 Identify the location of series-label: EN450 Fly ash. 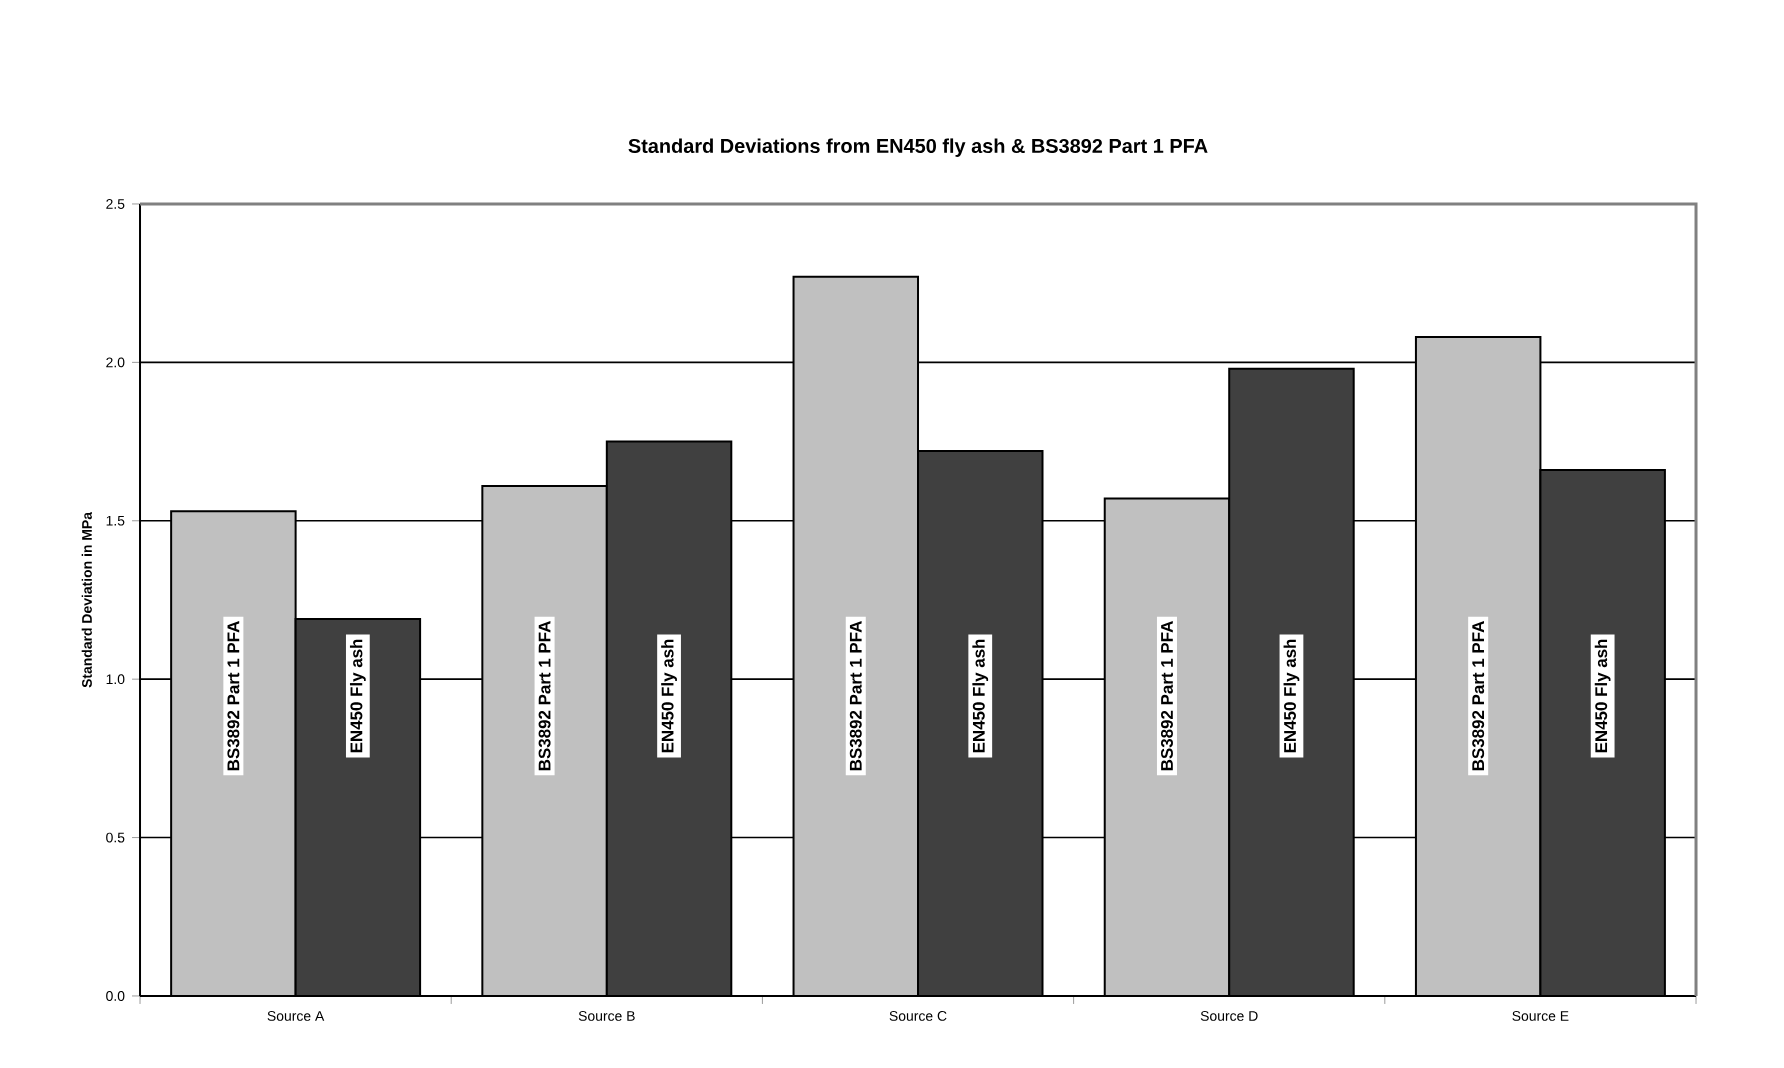
(357, 696).